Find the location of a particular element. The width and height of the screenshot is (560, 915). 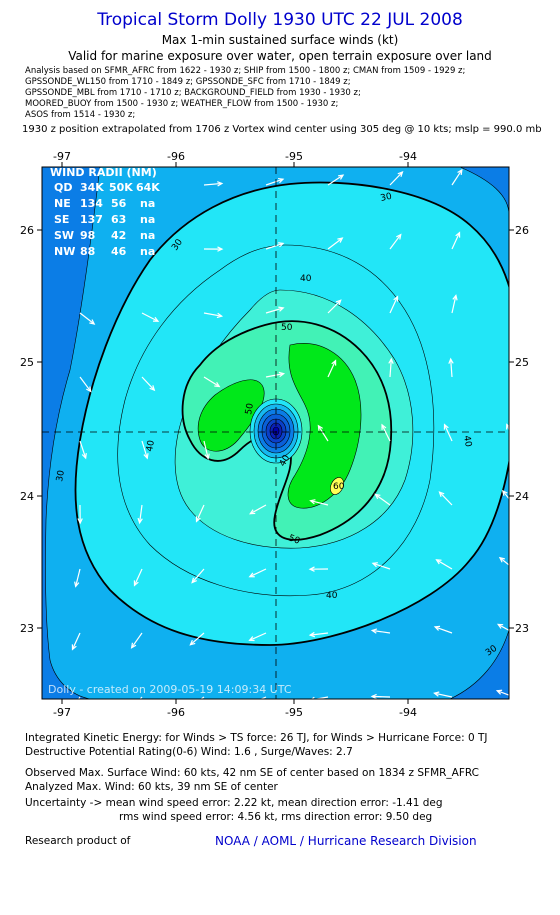

wind-radii-cell: 42 is located at coordinates (118, 235).